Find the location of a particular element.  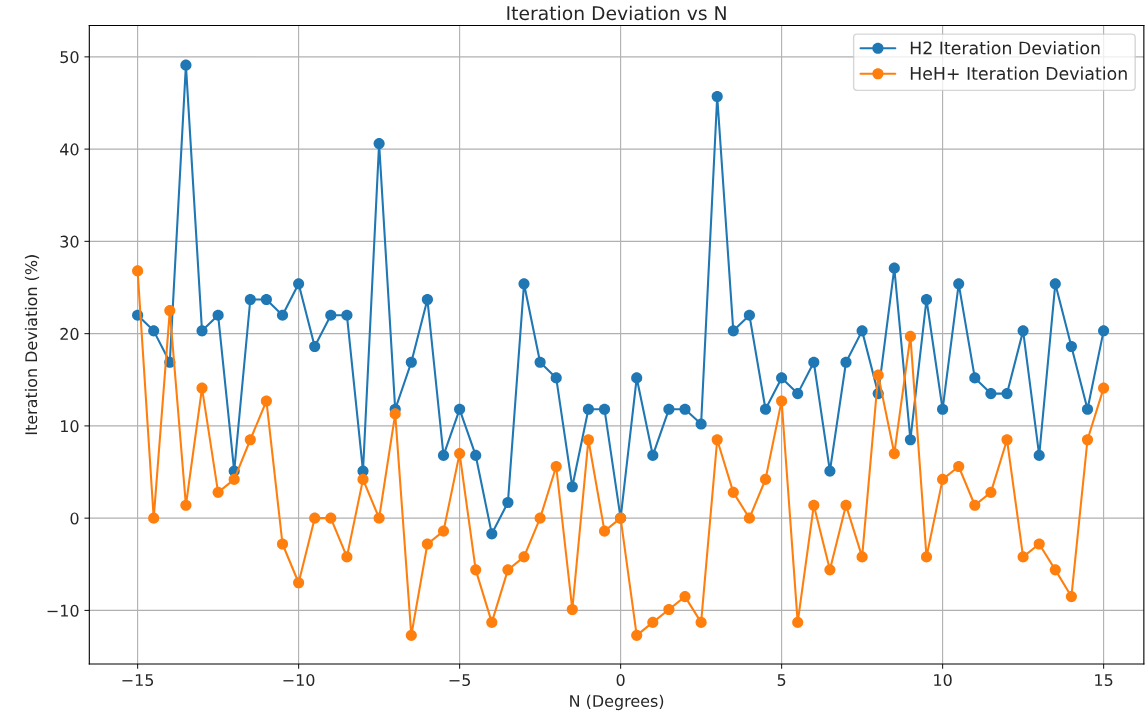

chart-title: Iteration Deviation vs N is located at coordinates (616, 13).